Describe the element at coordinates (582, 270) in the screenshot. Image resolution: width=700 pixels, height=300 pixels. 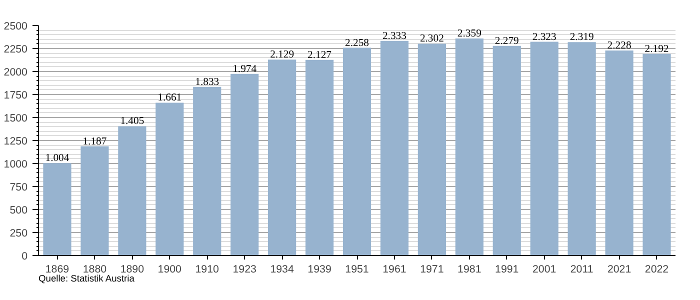
I see `x-tick-label: 2011` at that location.